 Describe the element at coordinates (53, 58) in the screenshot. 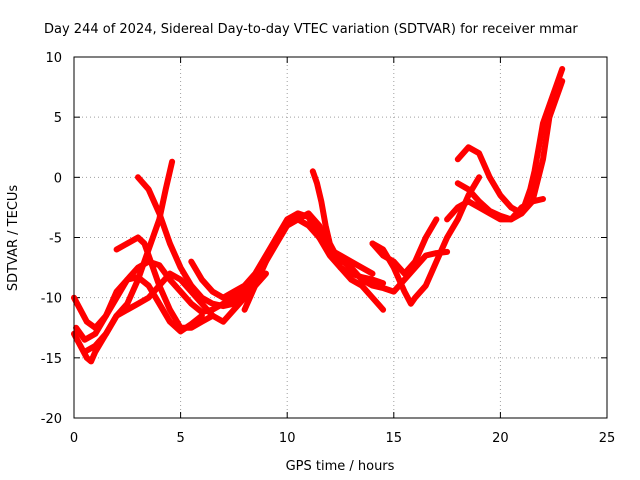

I see `y-tick-label: 10` at that location.